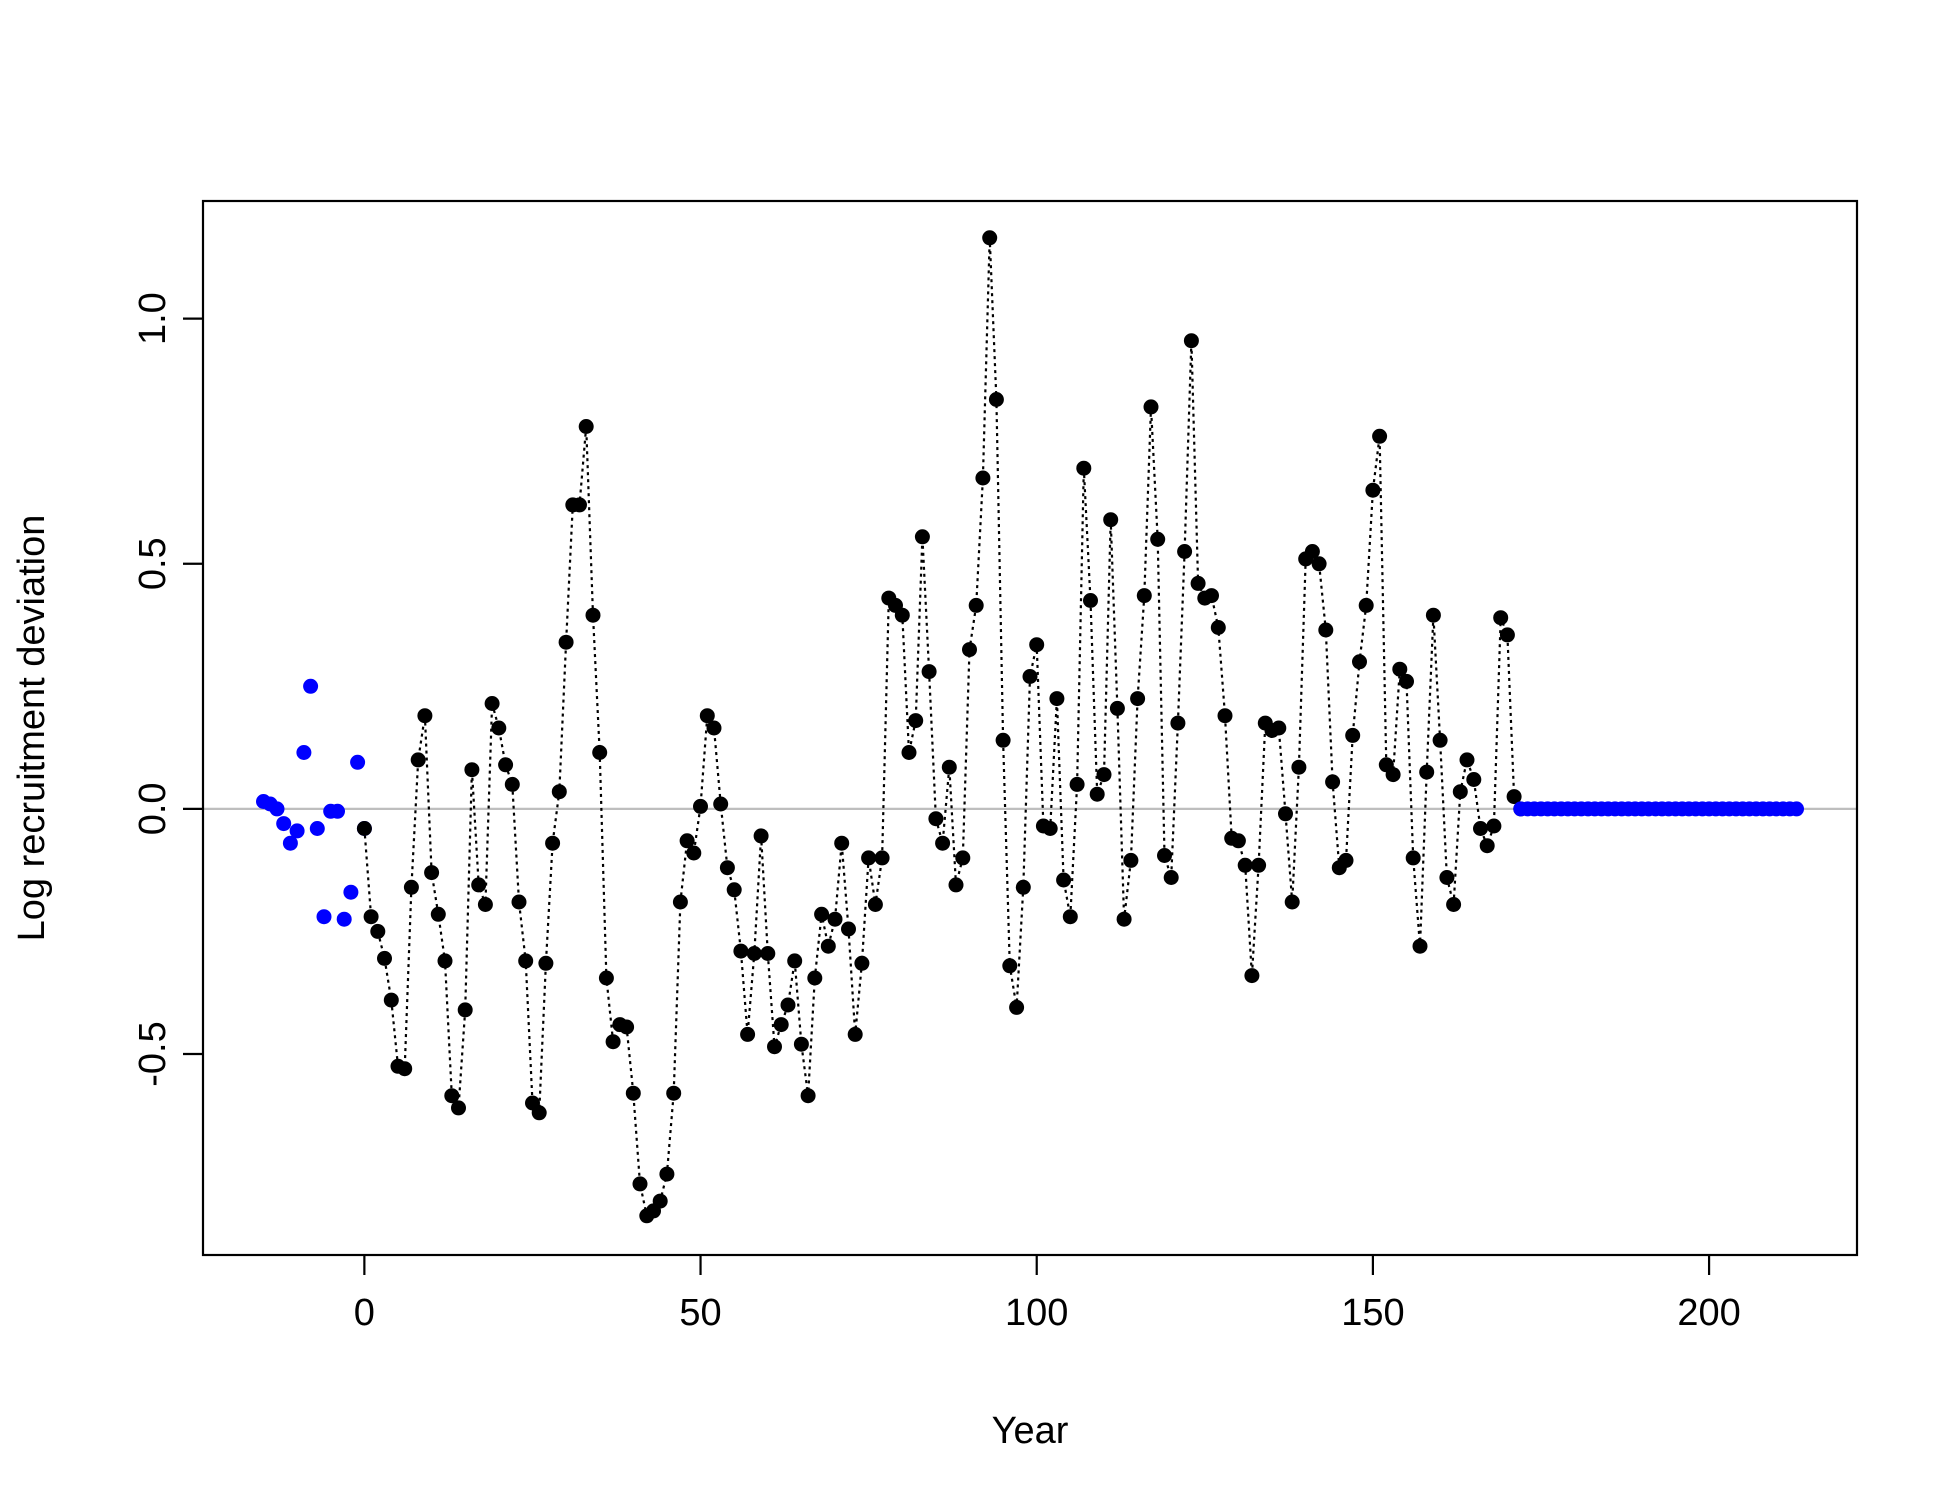  What do you see at coordinates (153, 318) in the screenshot?
I see `y-tick-label: 1.0` at bounding box center [153, 318].